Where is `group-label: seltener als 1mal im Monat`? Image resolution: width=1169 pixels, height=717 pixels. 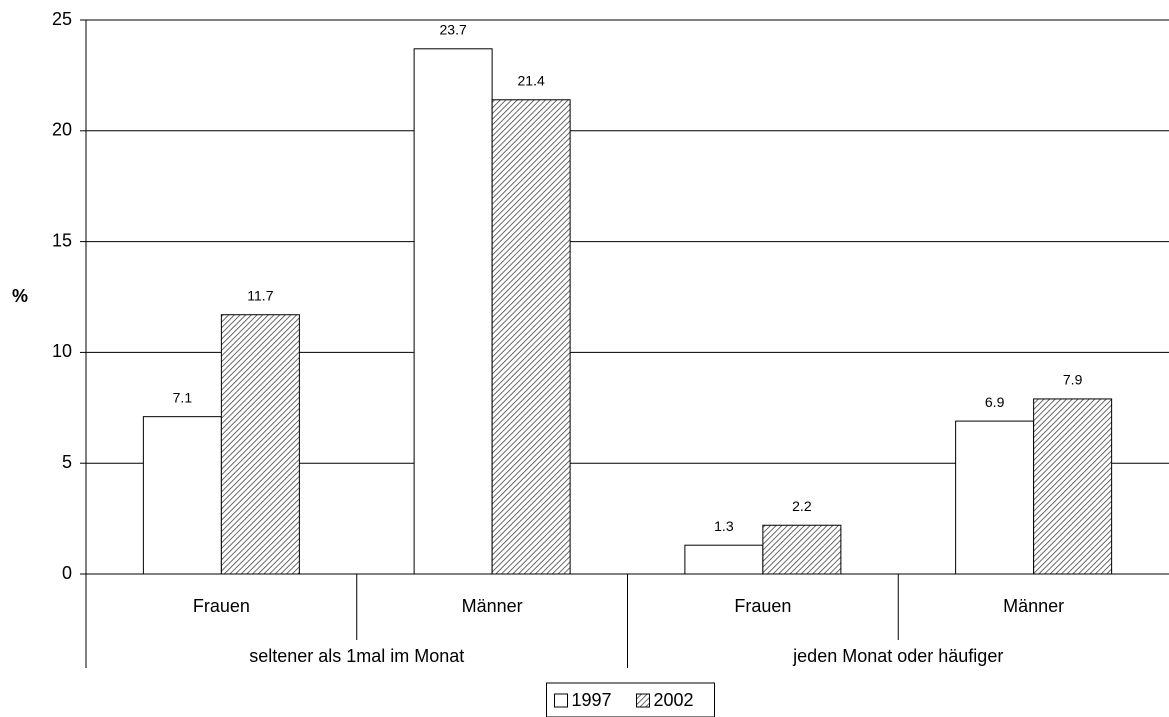 group-label: seltener als 1mal im Monat is located at coordinates (356, 656).